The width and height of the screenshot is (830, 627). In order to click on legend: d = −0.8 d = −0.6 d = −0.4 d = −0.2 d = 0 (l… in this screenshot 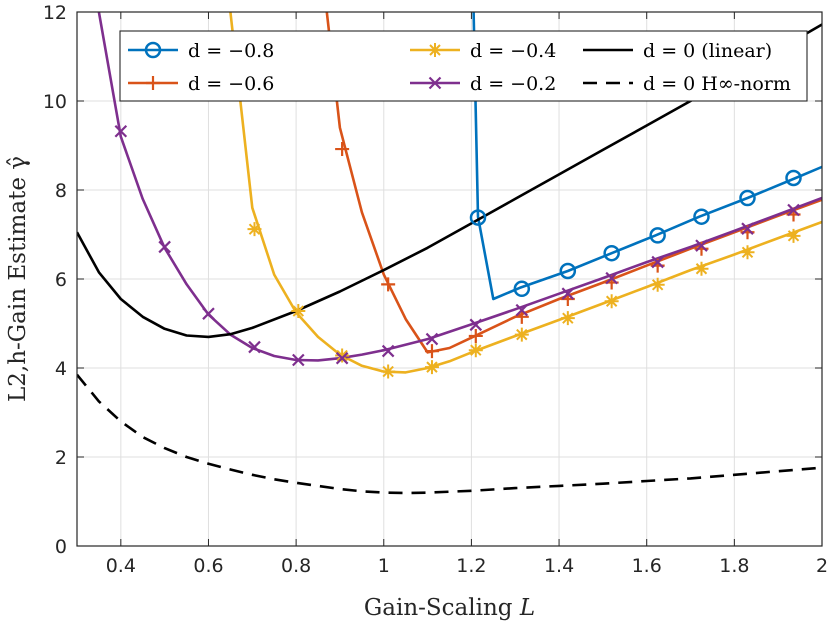, I will do `click(463, 66)`.